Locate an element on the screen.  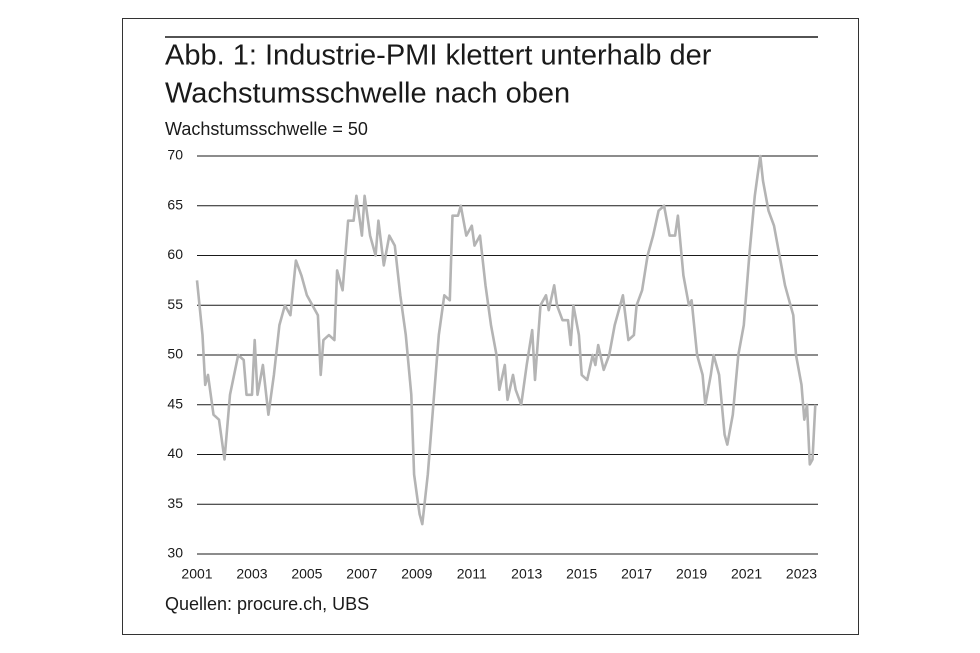
y-tick-label: 65 is located at coordinates (175, 204).